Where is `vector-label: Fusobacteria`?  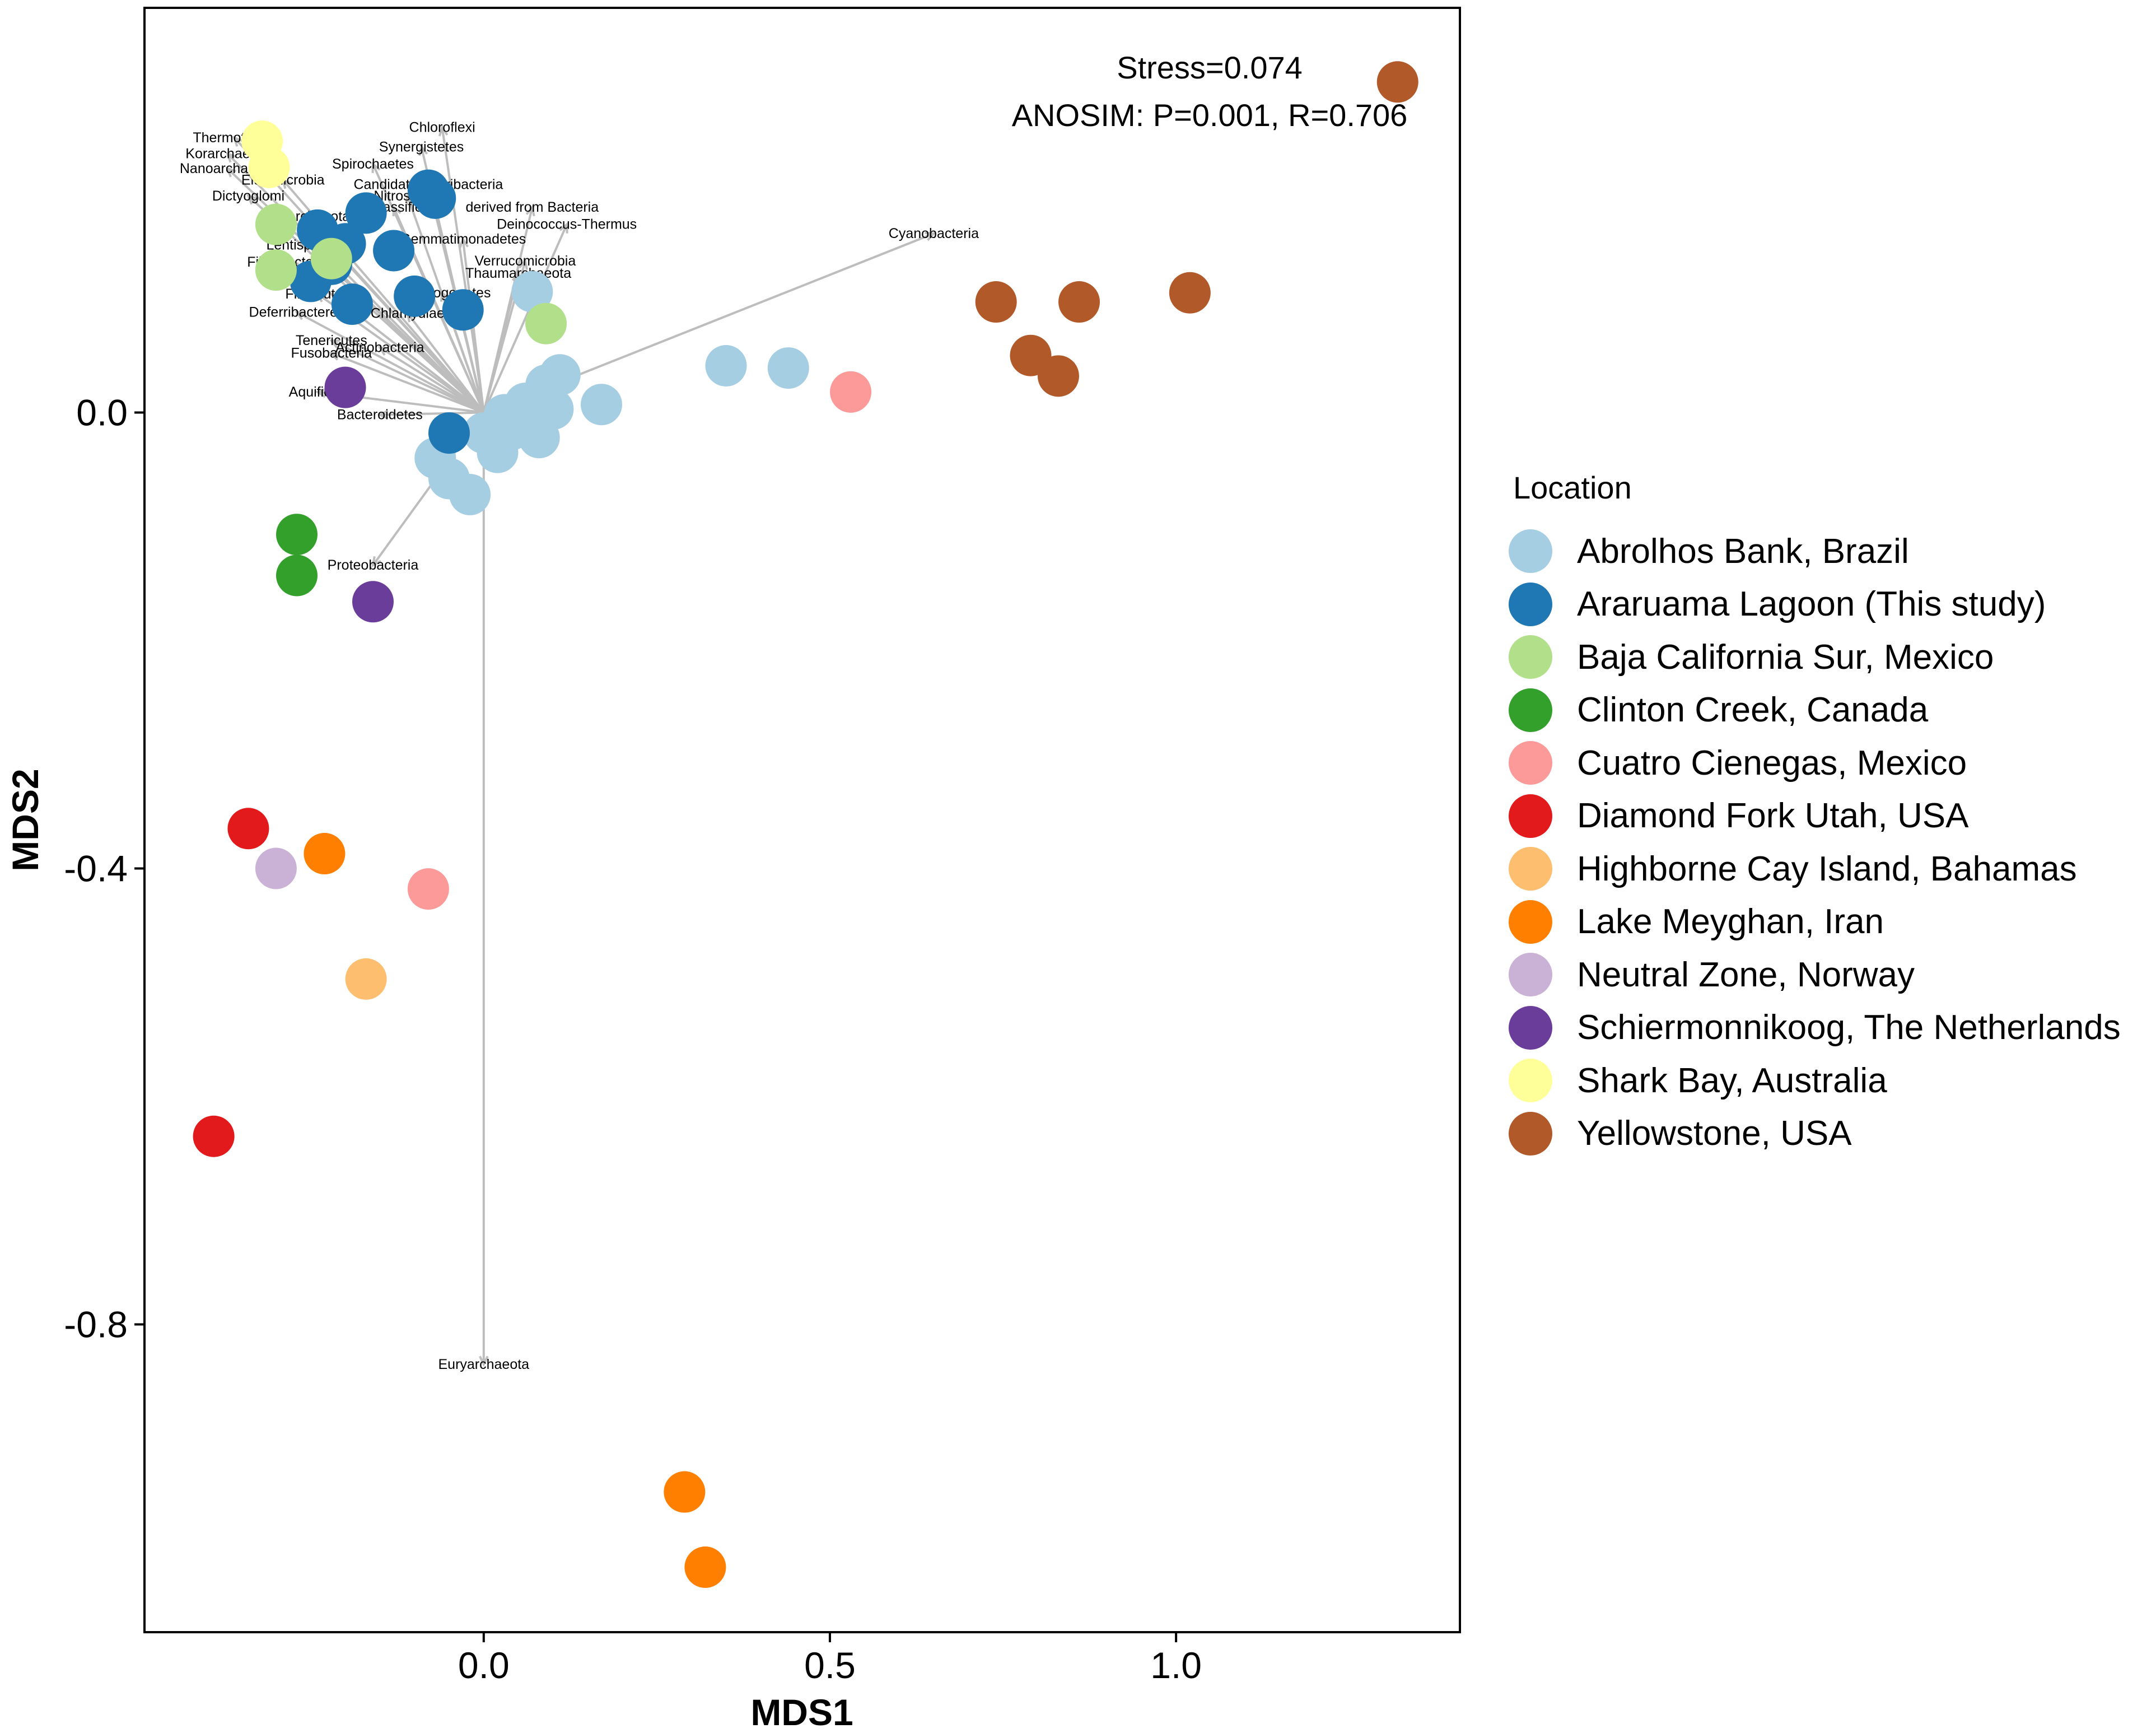 vector-label: Fusobacteria is located at coordinates (332, 353).